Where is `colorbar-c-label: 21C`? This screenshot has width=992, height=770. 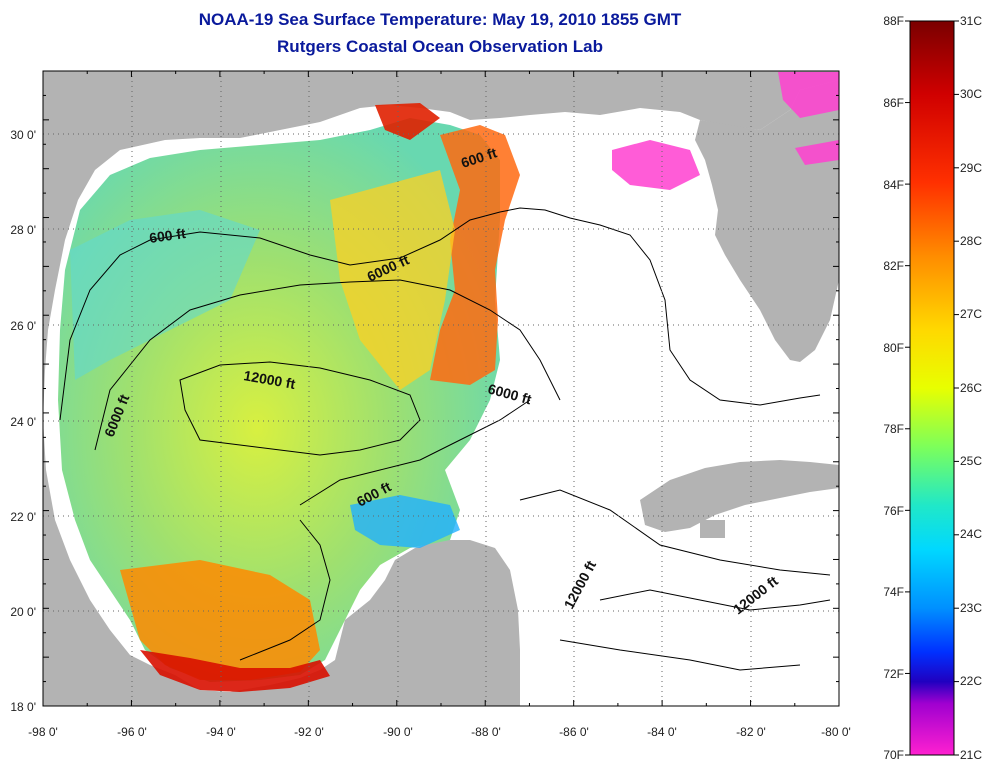
colorbar-c-label: 21C is located at coordinates (971, 755).